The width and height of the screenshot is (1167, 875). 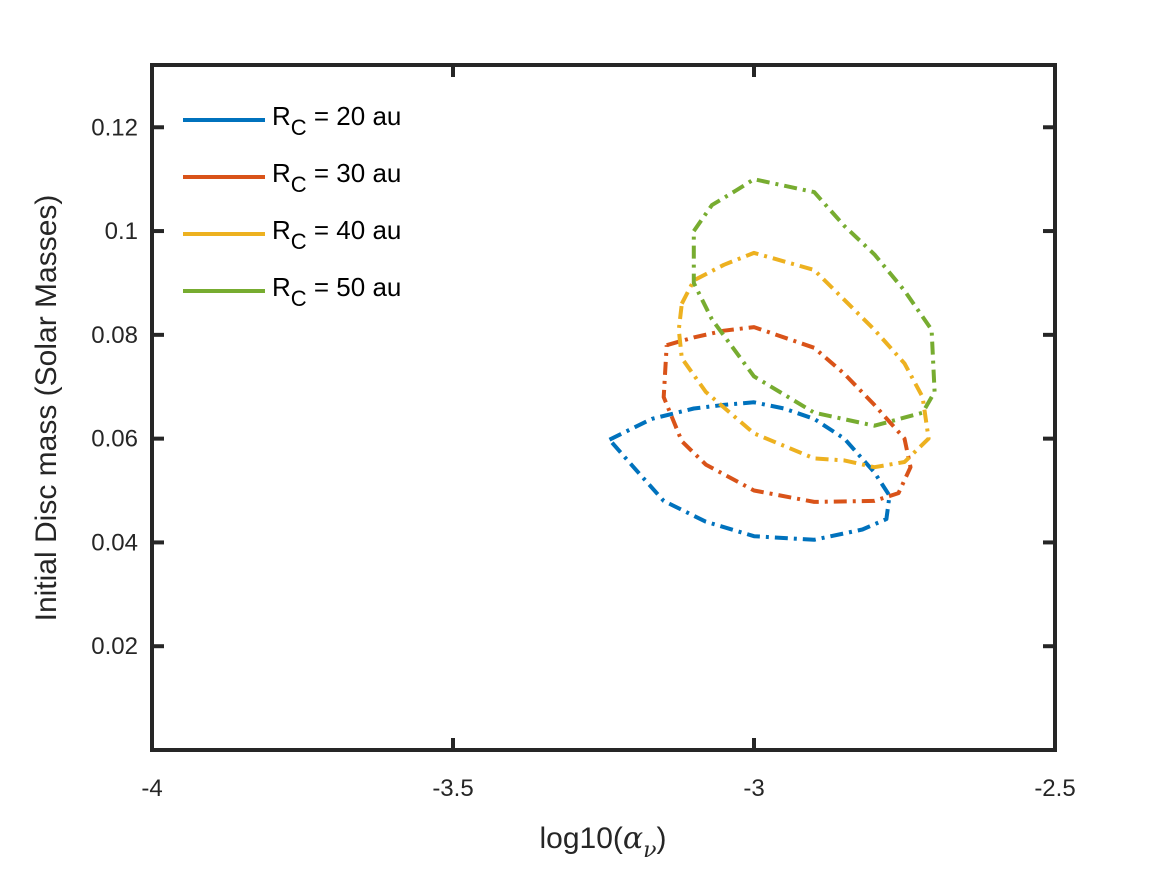 What do you see at coordinates (336, 291) in the screenshot?
I see `legend-label-4: RC = 50 au` at bounding box center [336, 291].